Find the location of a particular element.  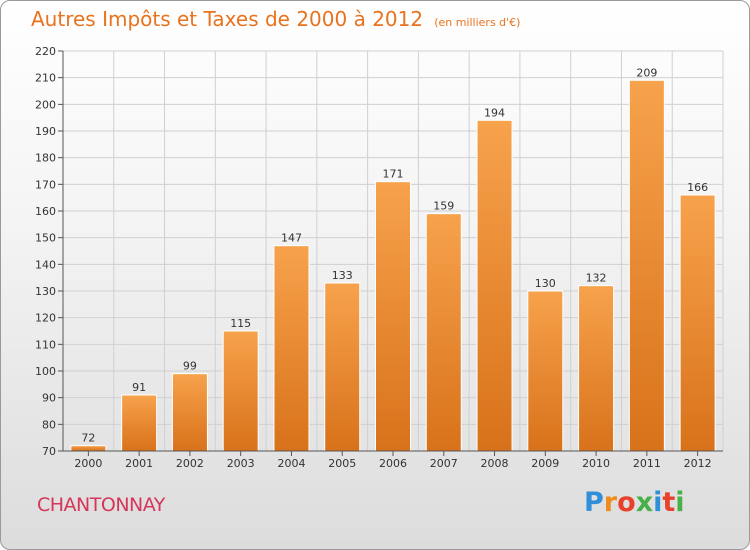

y-tick-label: 120 is located at coordinates (45, 318).